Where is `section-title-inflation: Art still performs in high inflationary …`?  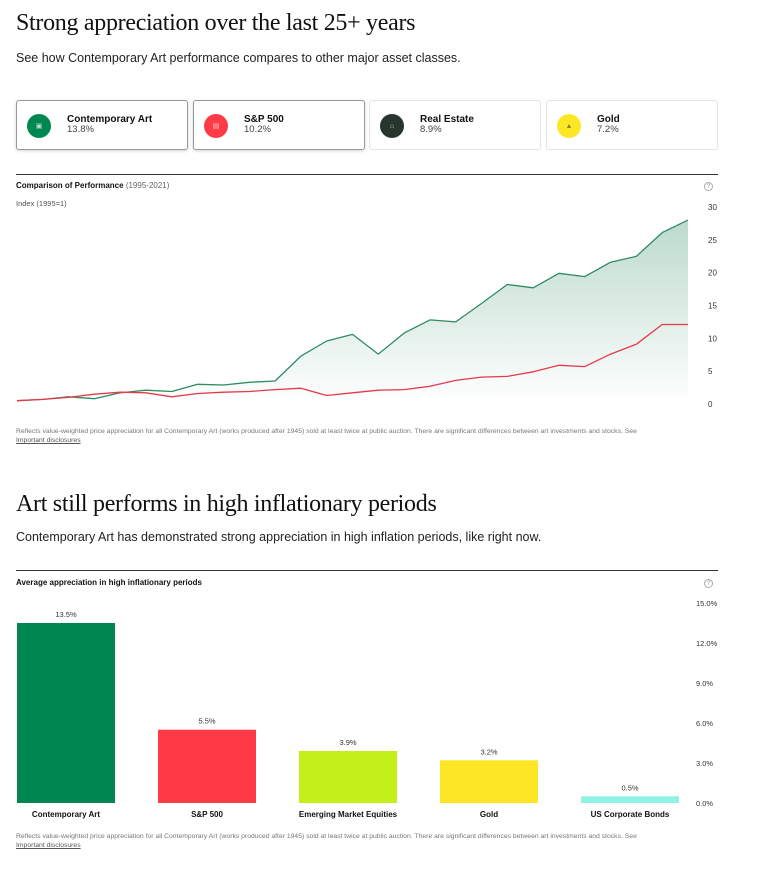 section-title-inflation: Art still performs in high inflationary … is located at coordinates (226, 504).